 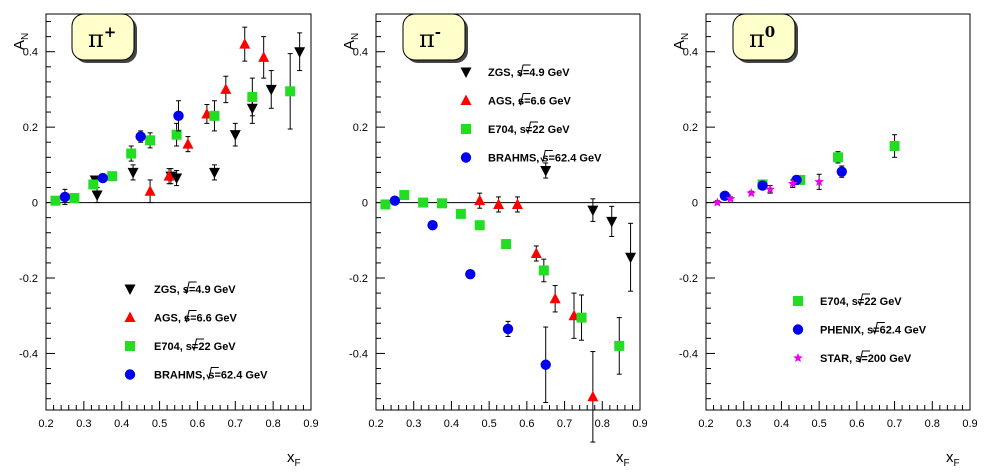 What do you see at coordinates (783, 183) in the screenshot?
I see `series-circle` at bounding box center [783, 183].